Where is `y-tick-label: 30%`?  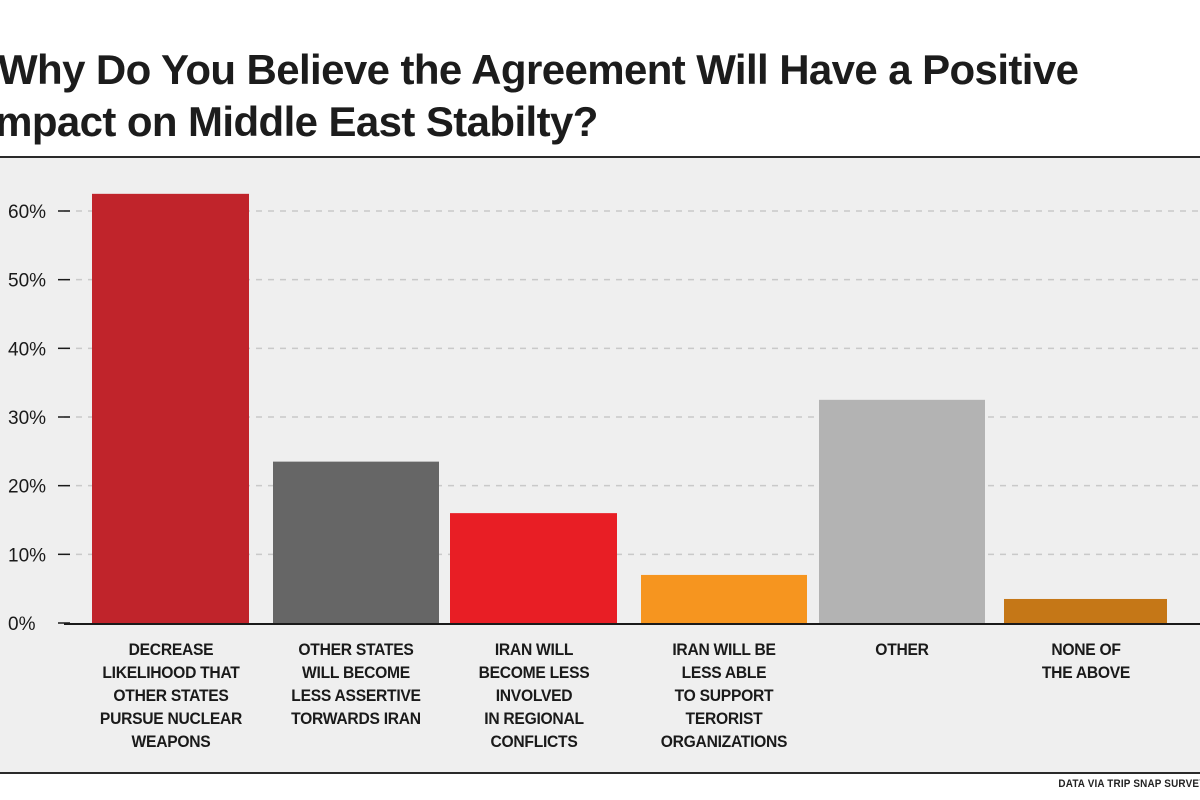
y-tick-label: 30% is located at coordinates (27, 418).